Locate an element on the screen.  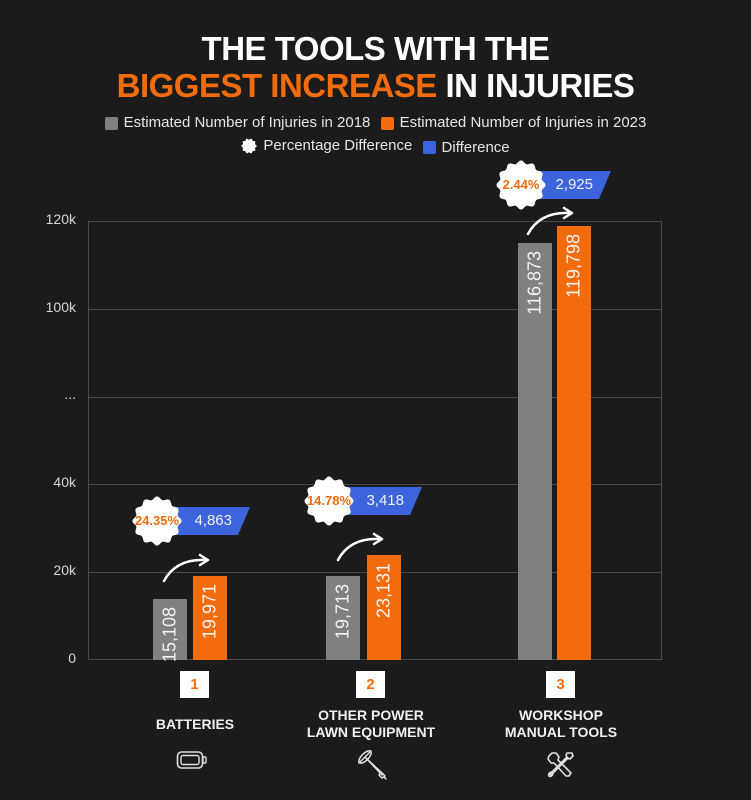
chart-title-line1: THE TOOLS WITH THE is located at coordinates (375, 48).